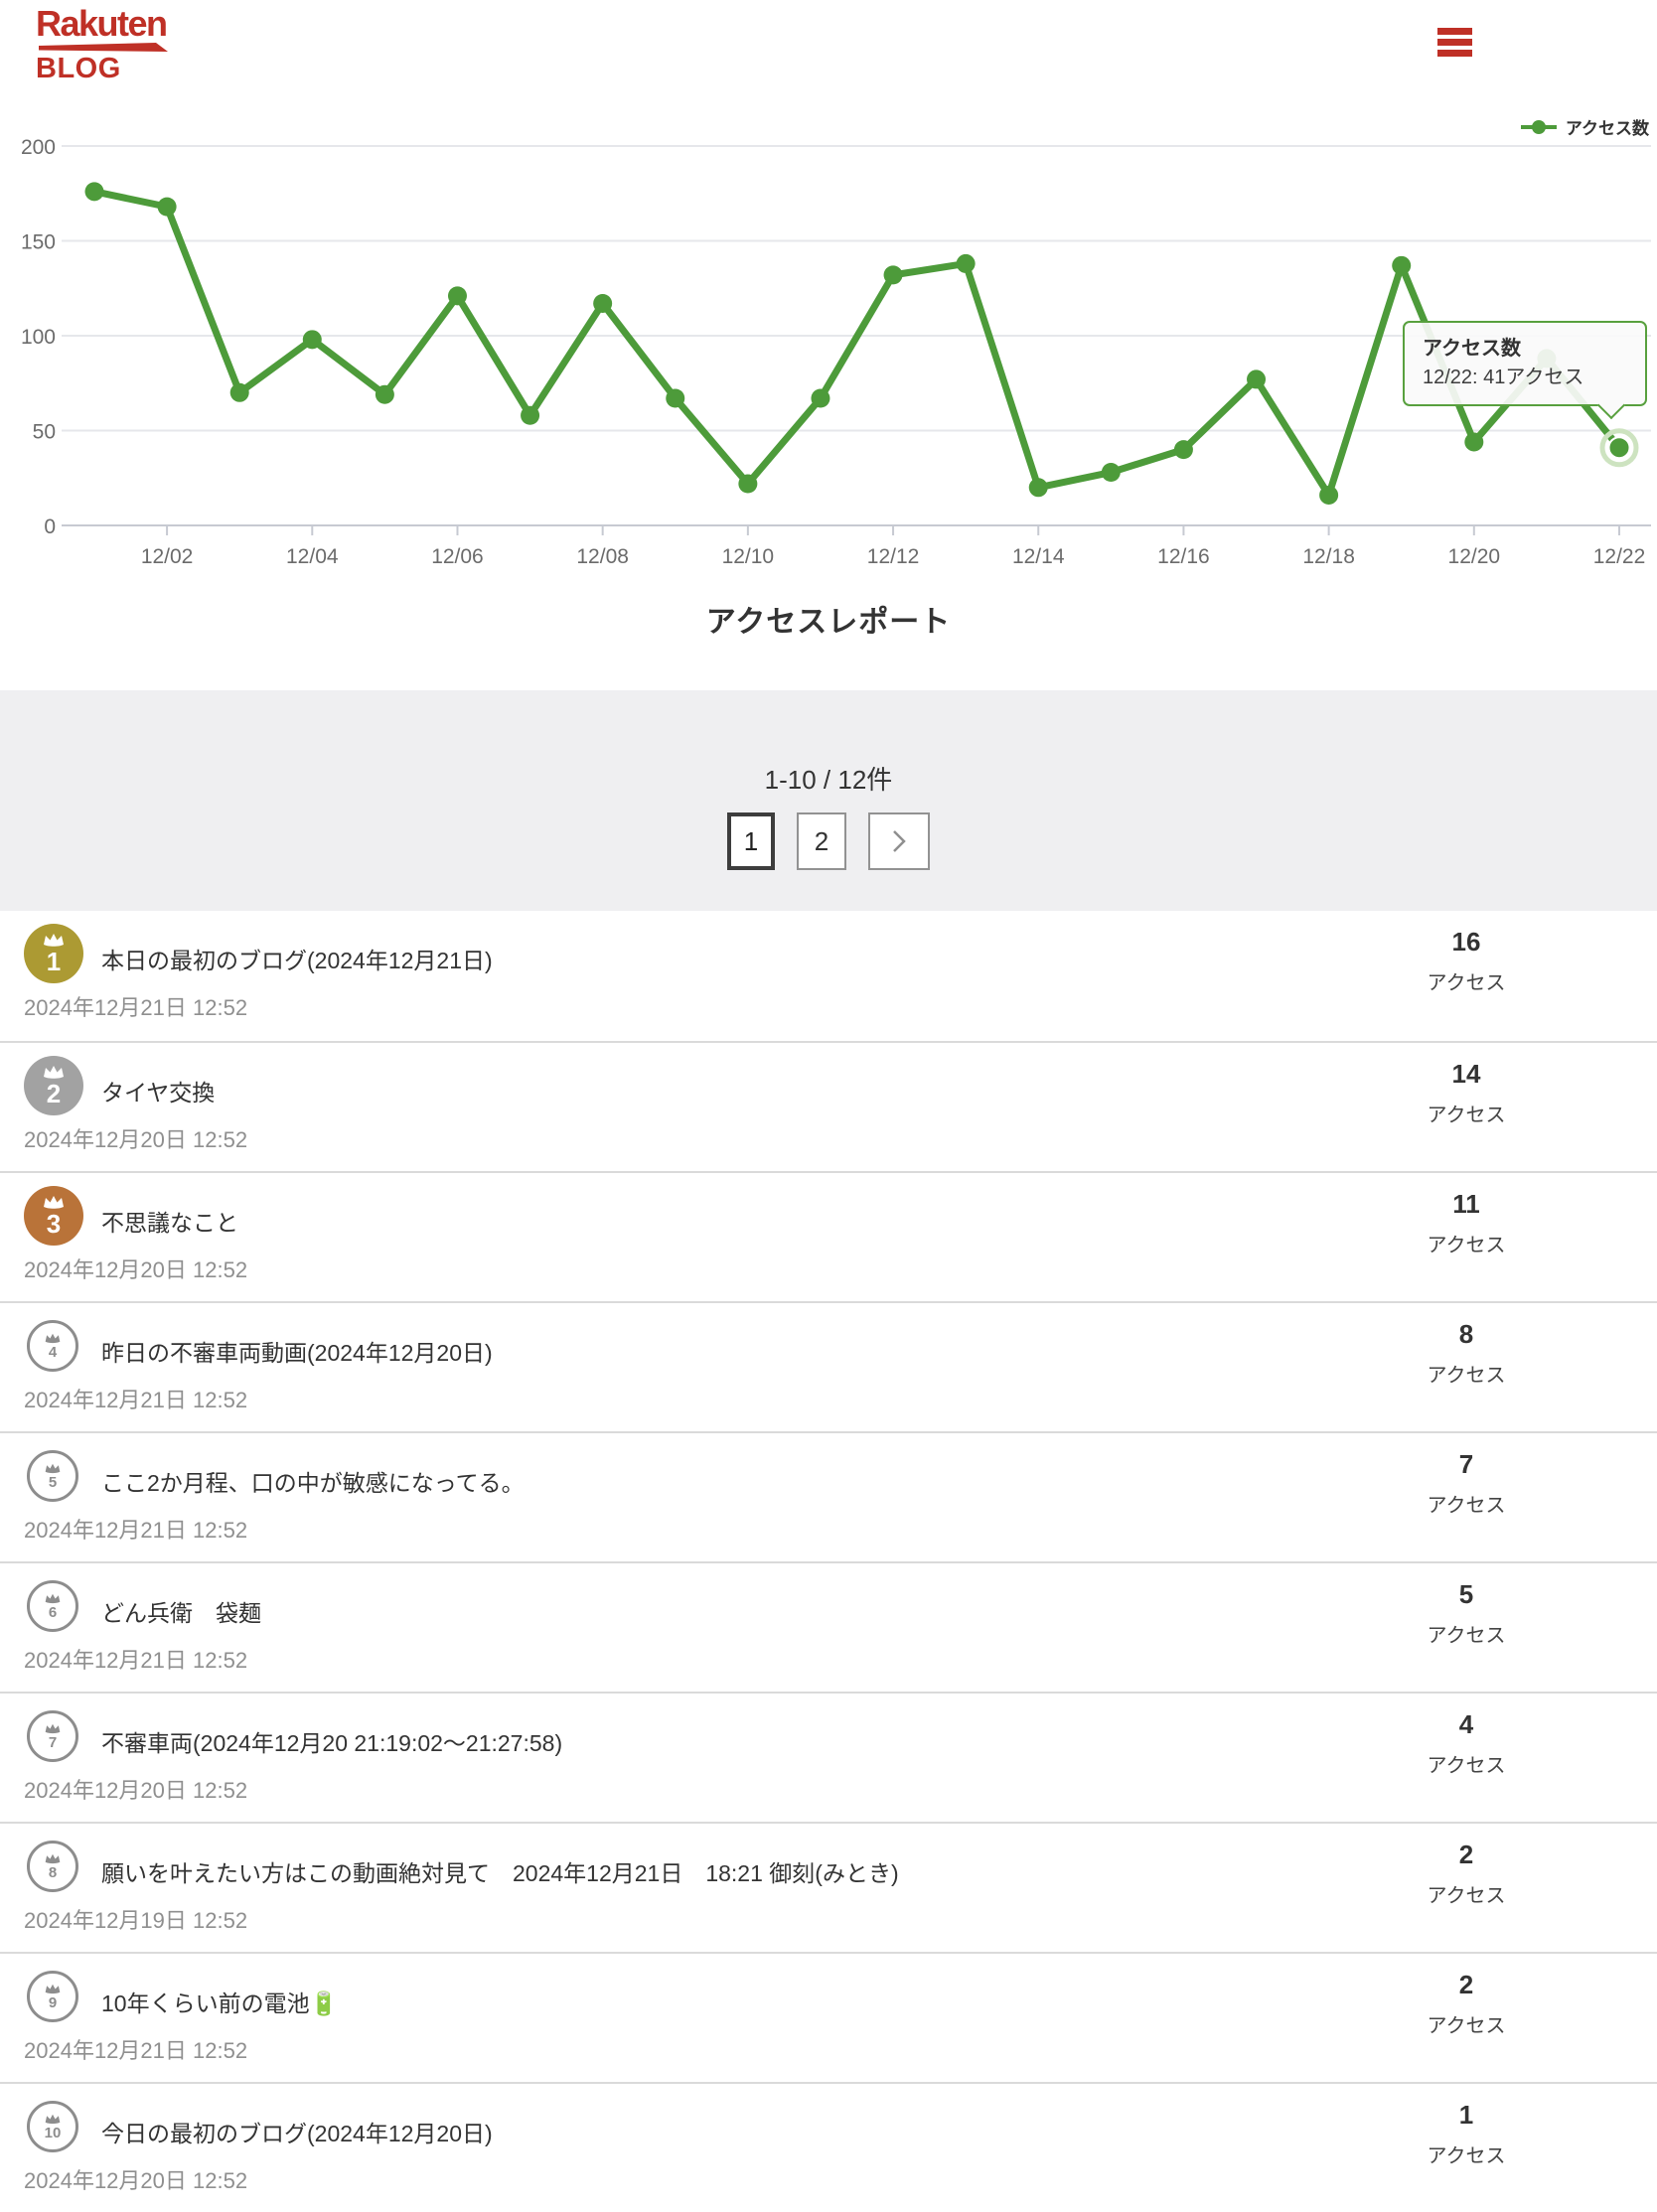 The image size is (1657, 2212). I want to click on rank-badge: 2, so click(54, 1085).